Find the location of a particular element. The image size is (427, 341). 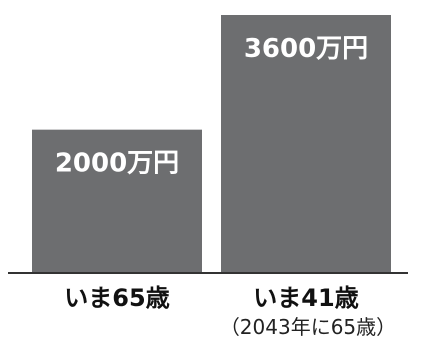

category-label-2: いま41歳 is located at coordinates (305, 298).